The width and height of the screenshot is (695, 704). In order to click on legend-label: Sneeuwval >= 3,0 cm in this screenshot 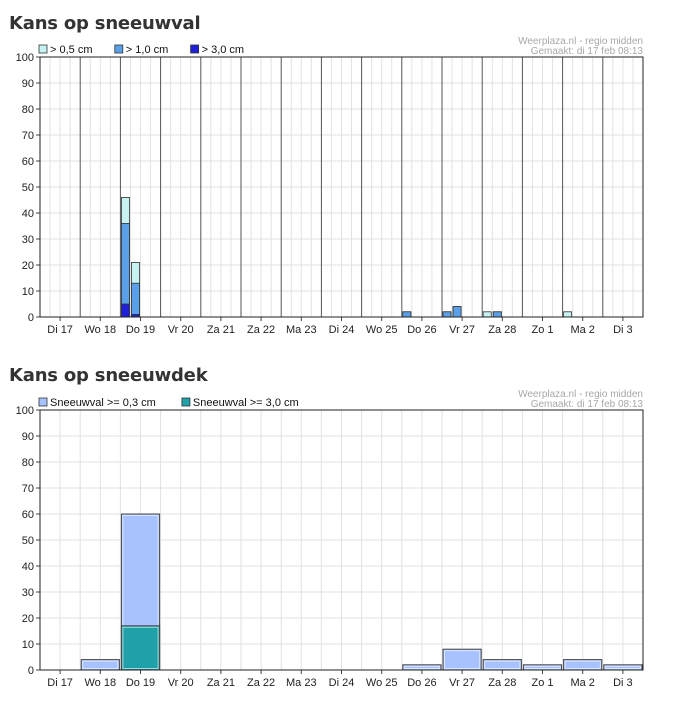, I will do `click(246, 403)`.